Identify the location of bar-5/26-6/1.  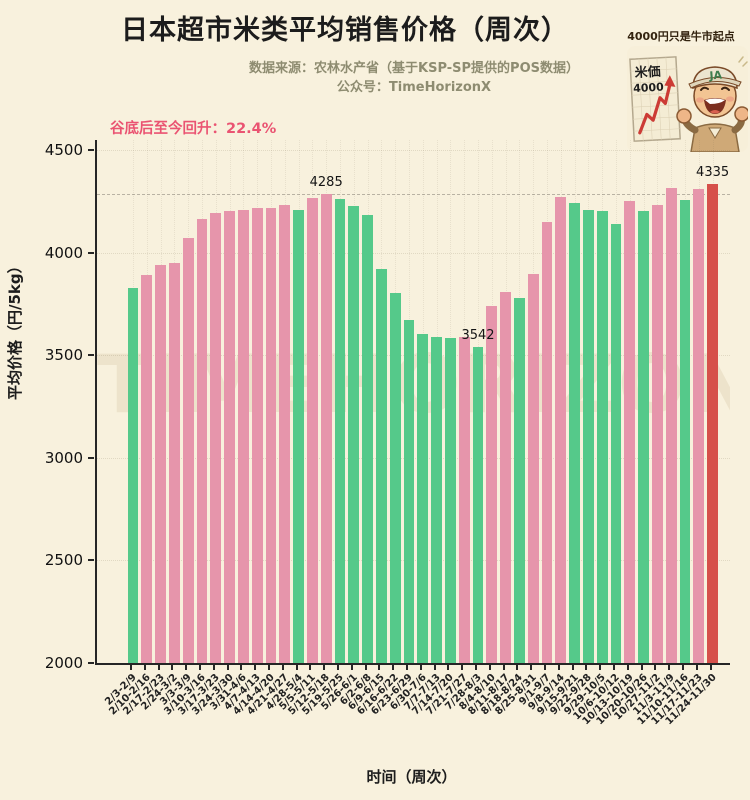
(354, 434).